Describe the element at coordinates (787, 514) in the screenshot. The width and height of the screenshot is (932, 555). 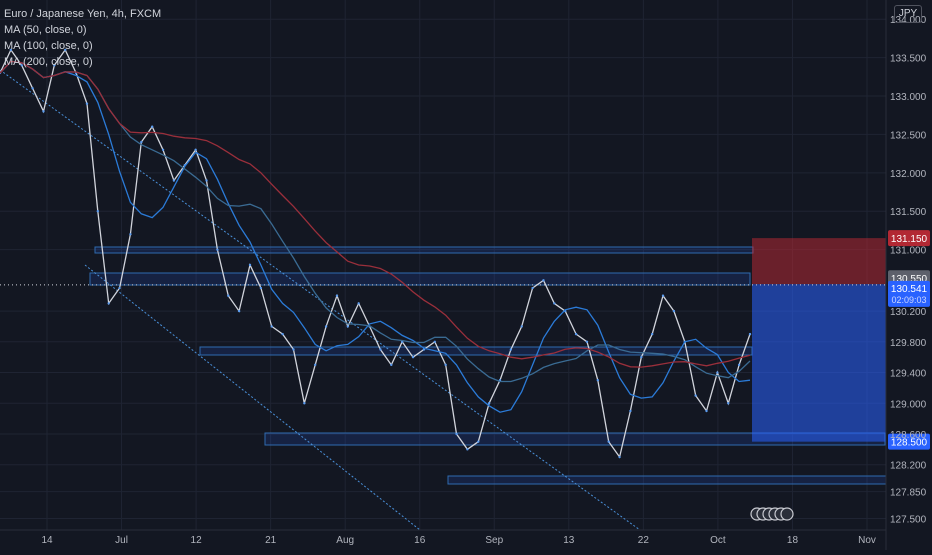
I see `event-marker-icon` at that location.